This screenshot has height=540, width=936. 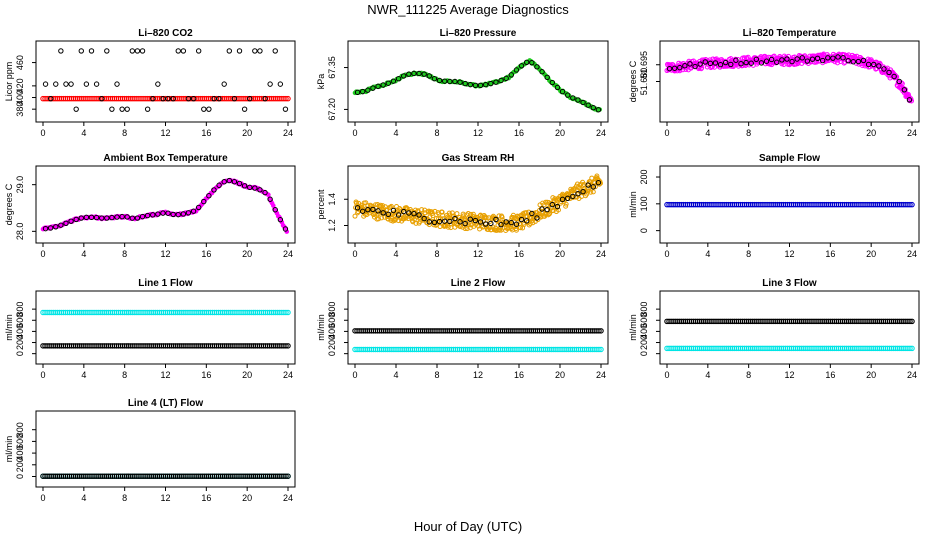 I want to click on panel-6: Sample Flow ml/min 0 4 8 12 16 20 24 0 100 200, so click(x=774, y=206).